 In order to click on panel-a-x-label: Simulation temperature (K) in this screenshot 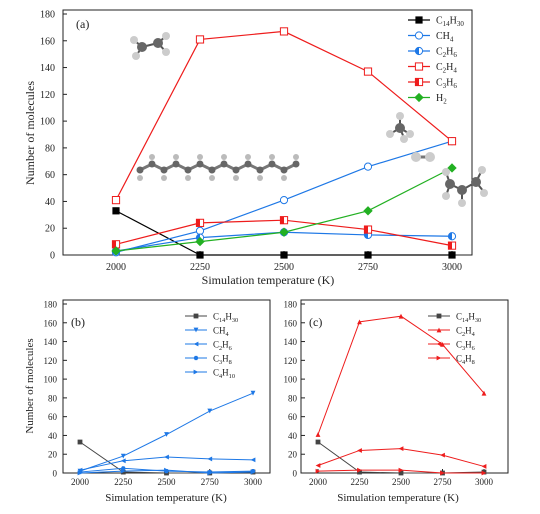, I will do `click(268, 280)`.